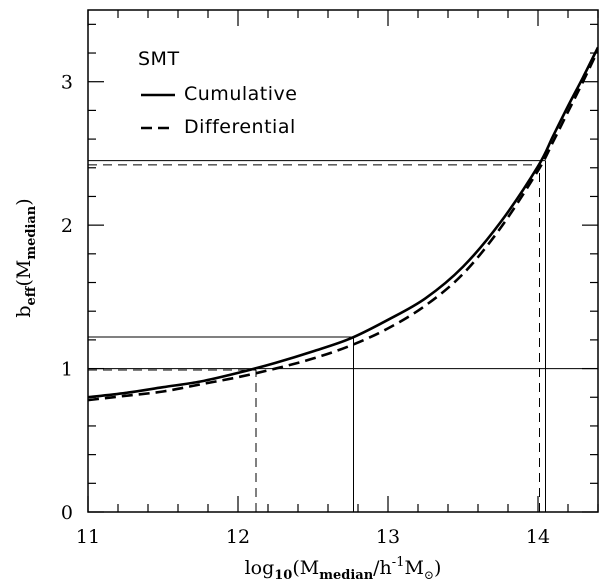  What do you see at coordinates (67, 226) in the screenshot?
I see `y-tick-label: 2` at bounding box center [67, 226].